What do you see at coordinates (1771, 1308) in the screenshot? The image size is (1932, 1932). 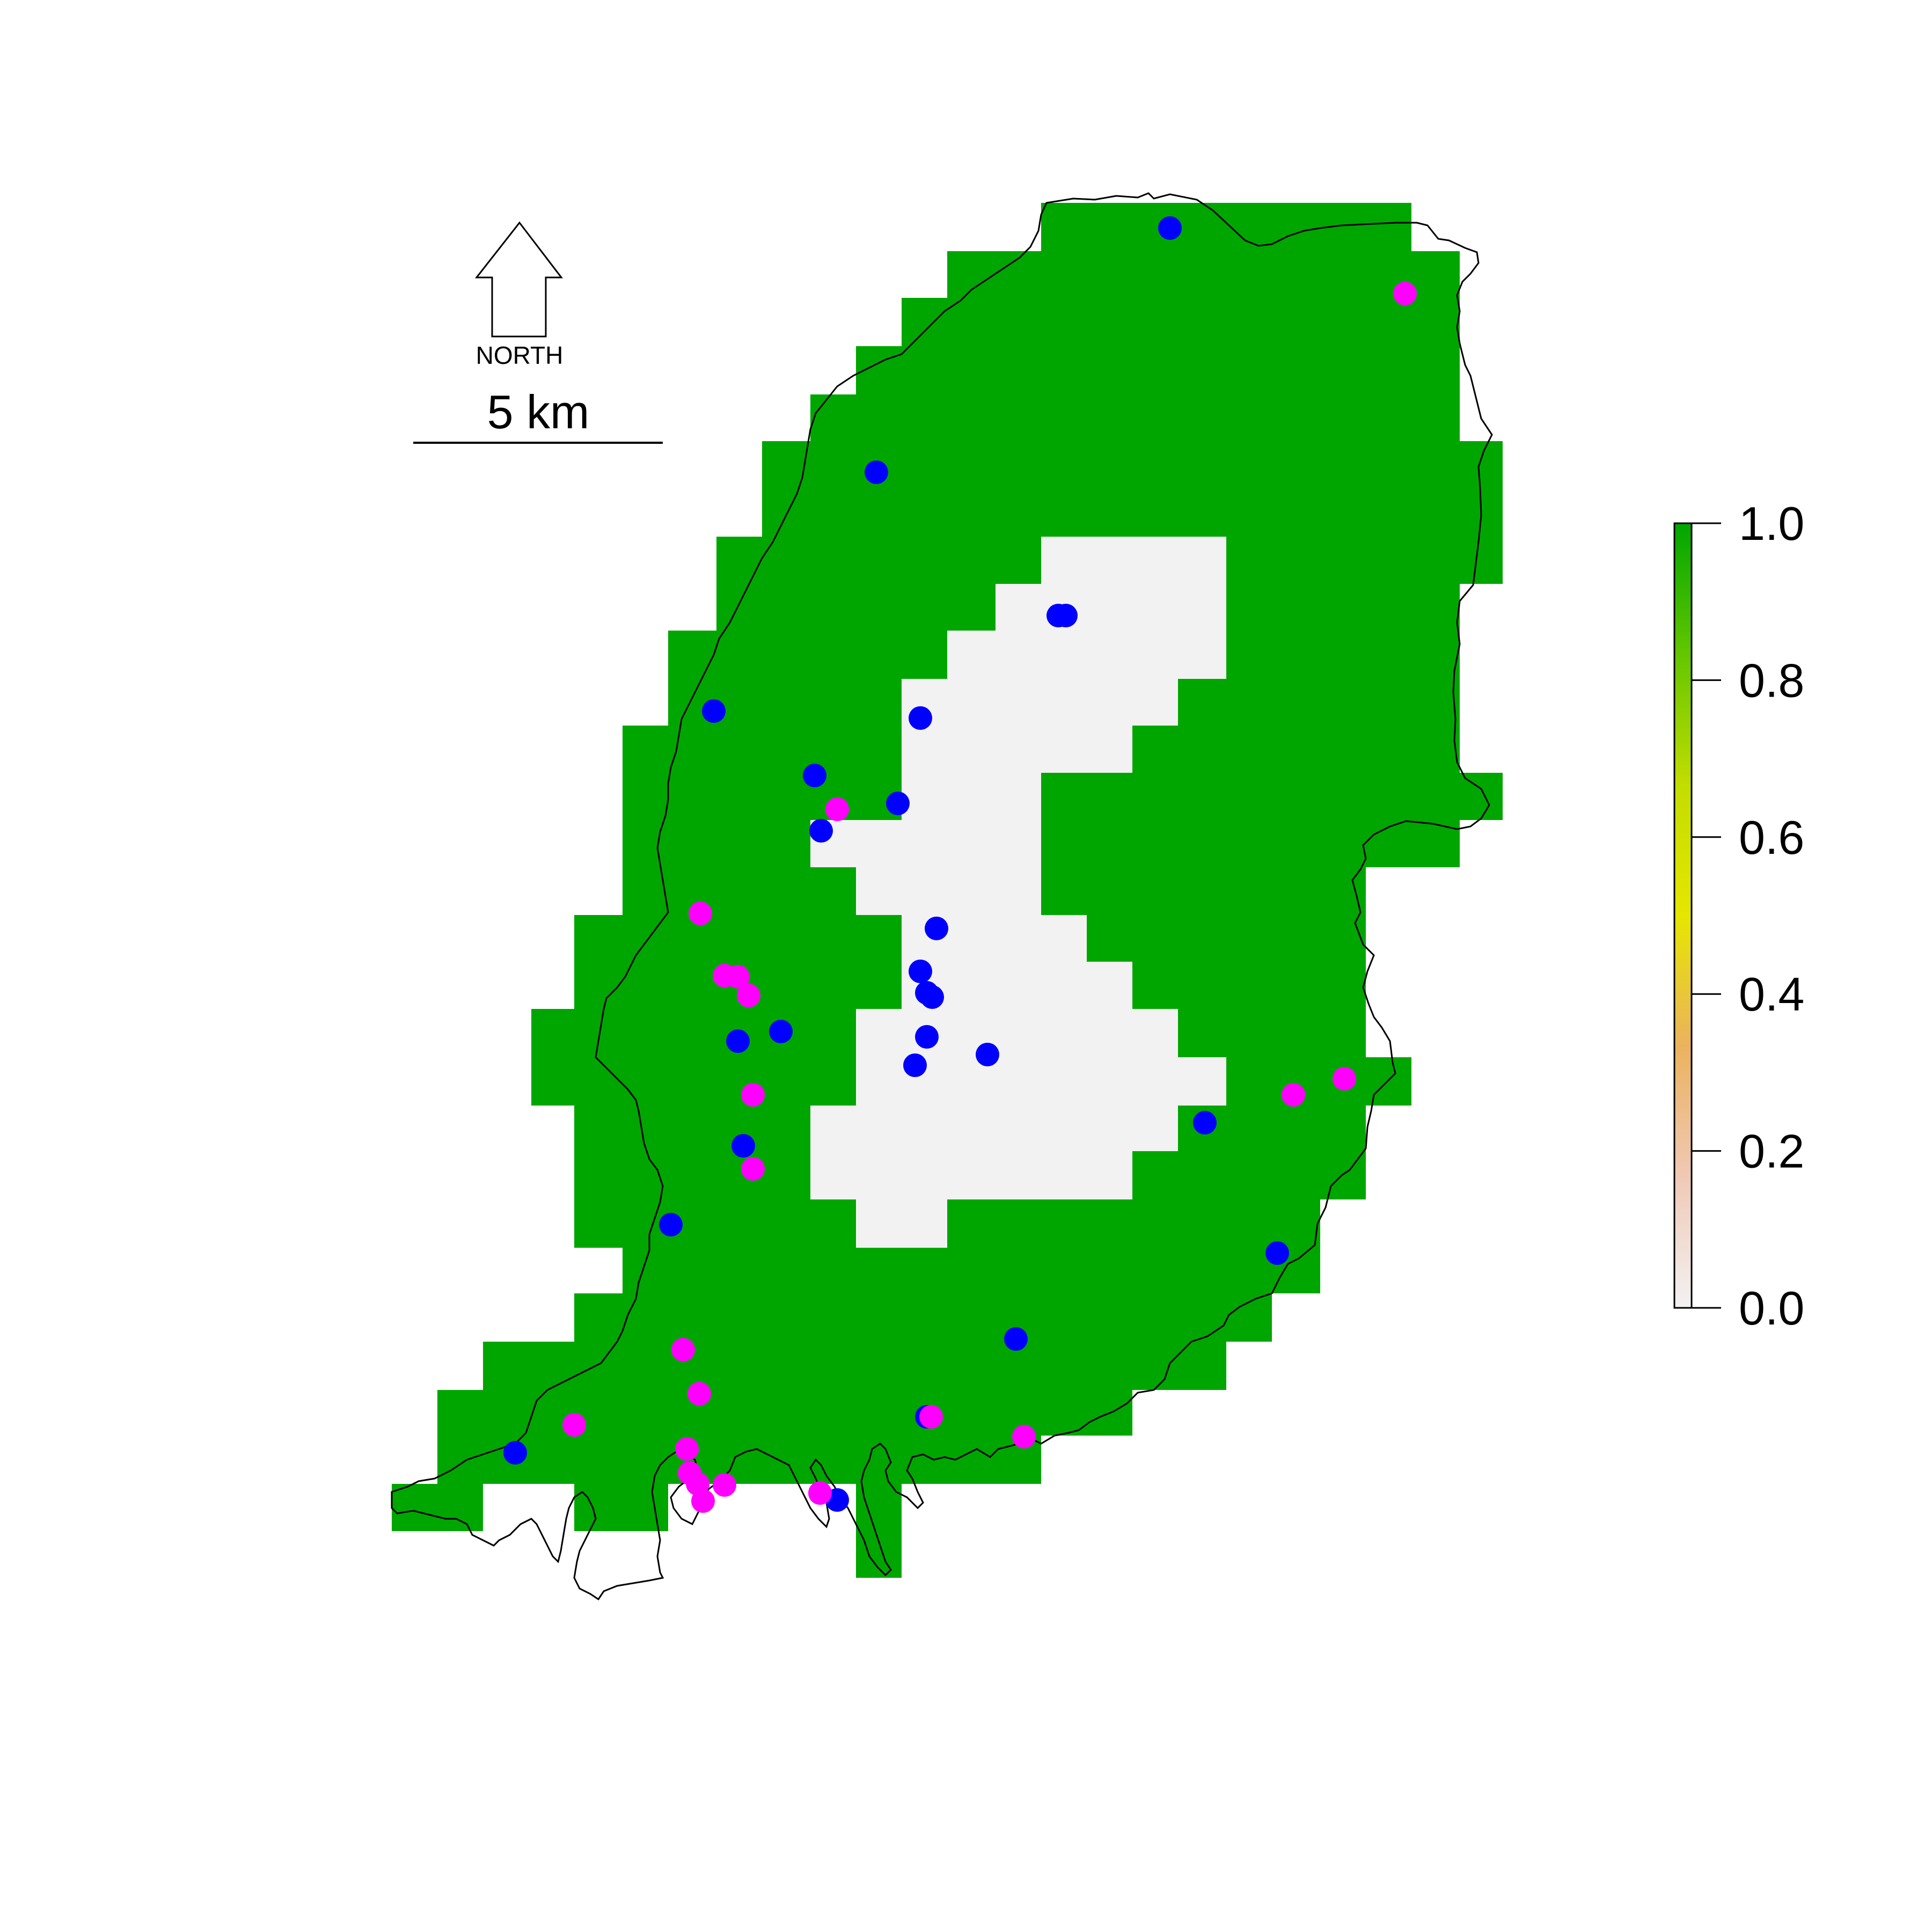 I see `legend-tick-label: 0.0` at bounding box center [1771, 1308].